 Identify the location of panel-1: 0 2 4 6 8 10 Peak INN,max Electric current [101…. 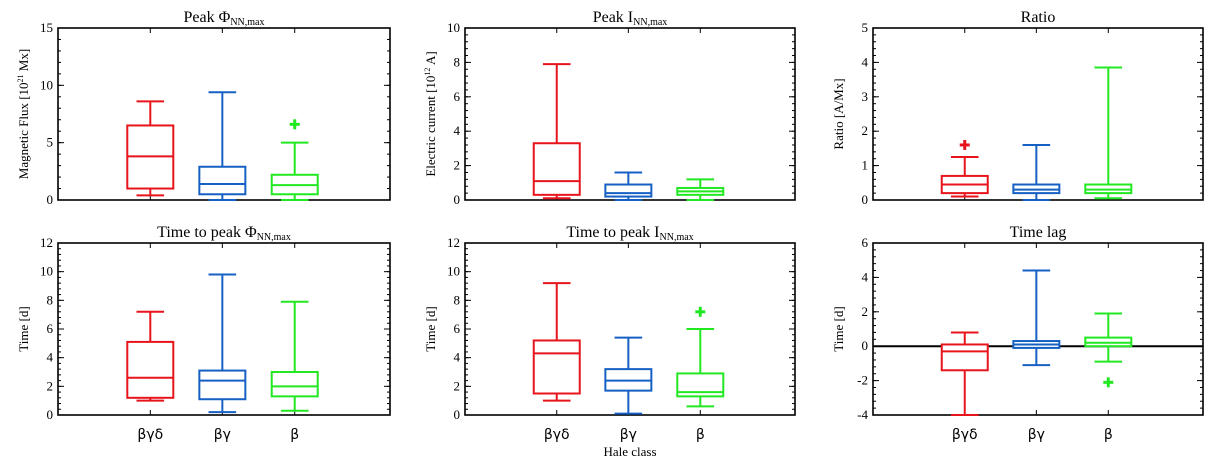
(609, 108).